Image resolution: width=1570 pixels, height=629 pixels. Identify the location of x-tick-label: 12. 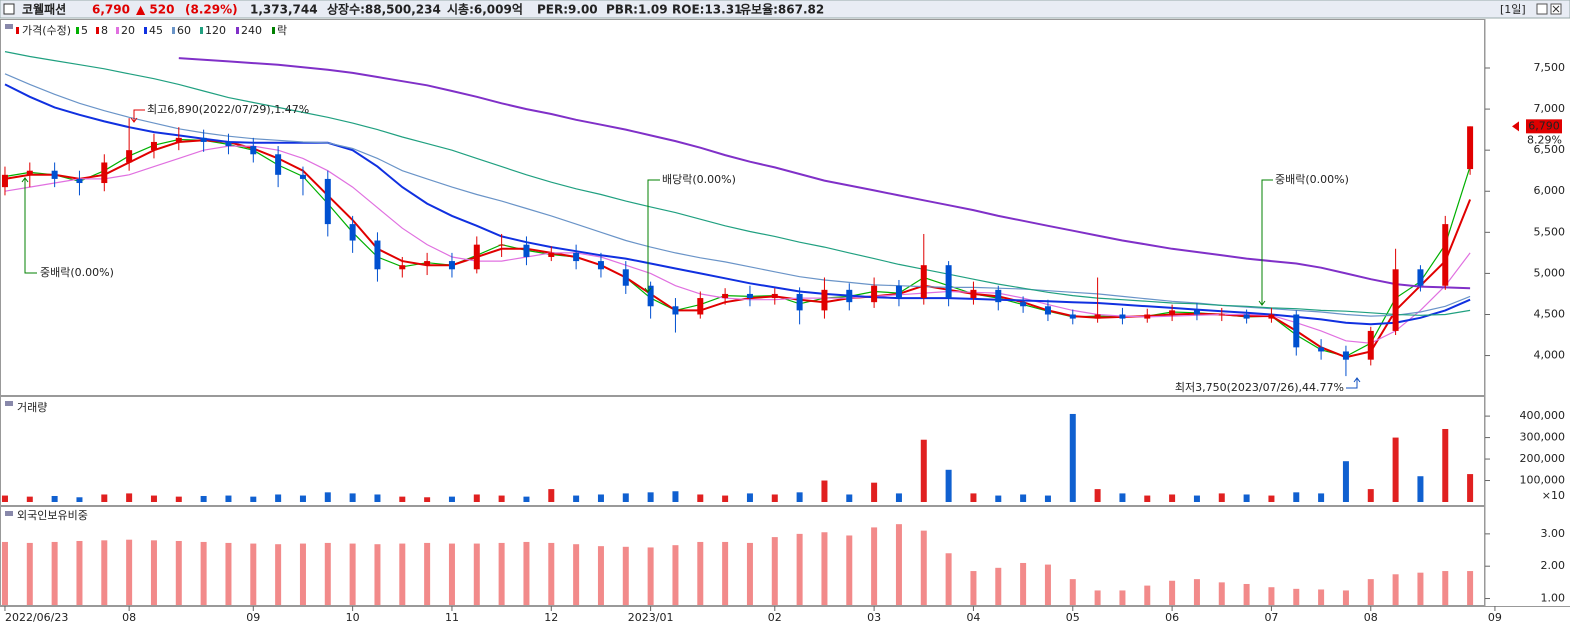
(551, 617).